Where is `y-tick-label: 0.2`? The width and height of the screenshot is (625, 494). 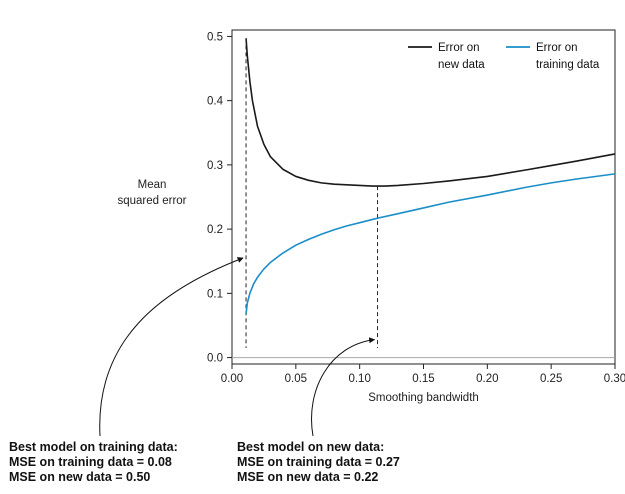
y-tick-label: 0.2 is located at coordinates (215, 230).